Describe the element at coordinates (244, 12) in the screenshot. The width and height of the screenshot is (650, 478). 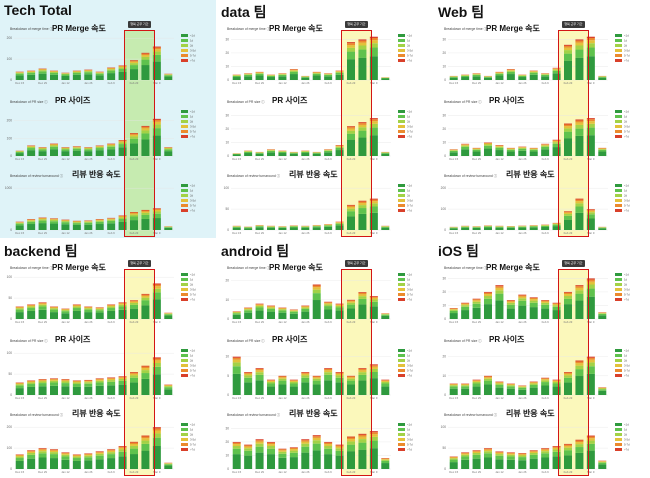
I see `panel-title: data 팀` at that location.